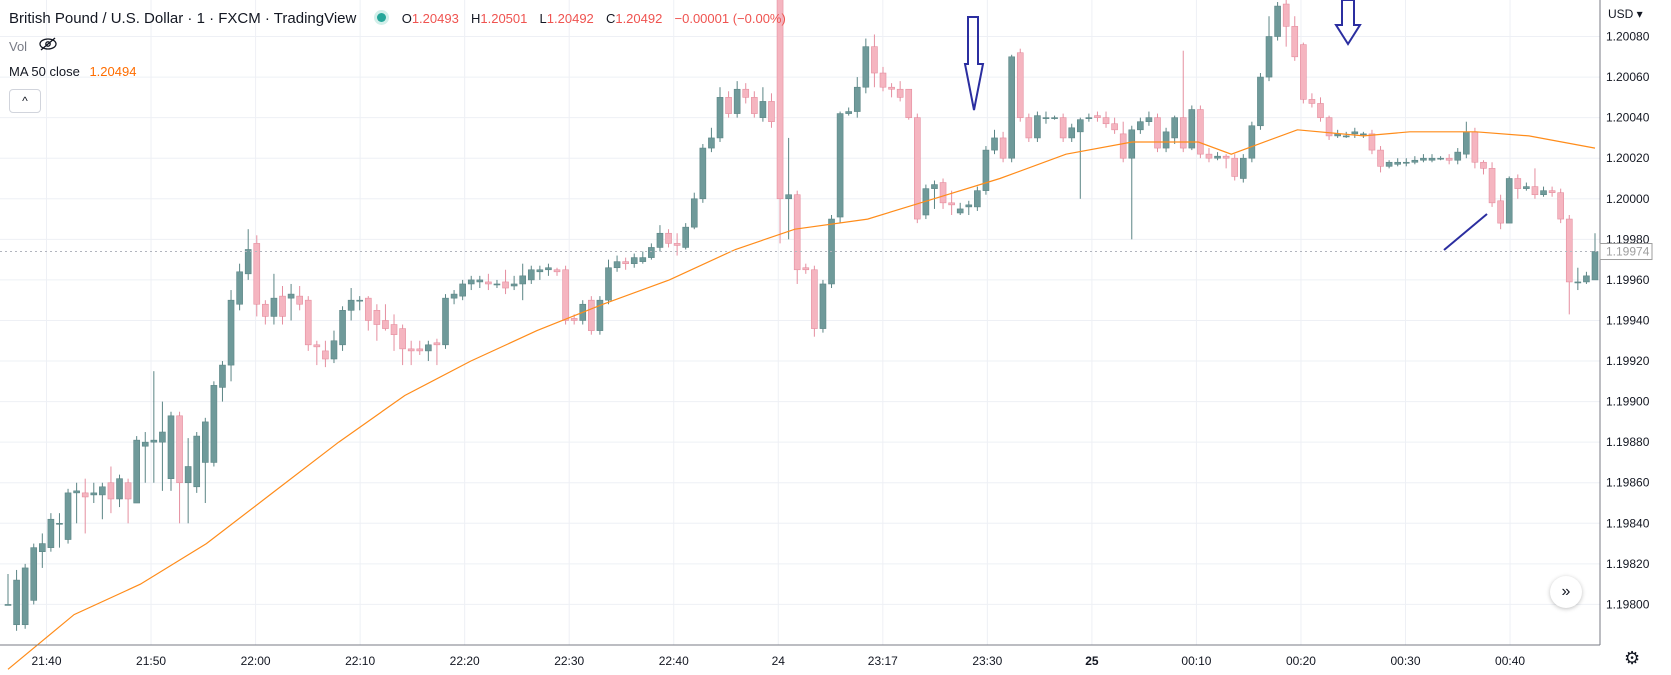  I want to click on market-status-icon, so click(381, 17).